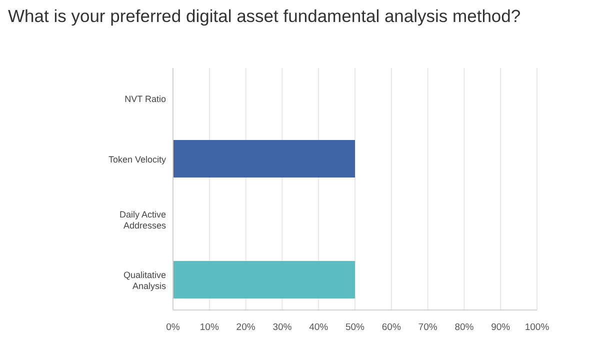  I want to click on chart-title: What is your preferred digital asset fundamental analysis method?, so click(264, 16).